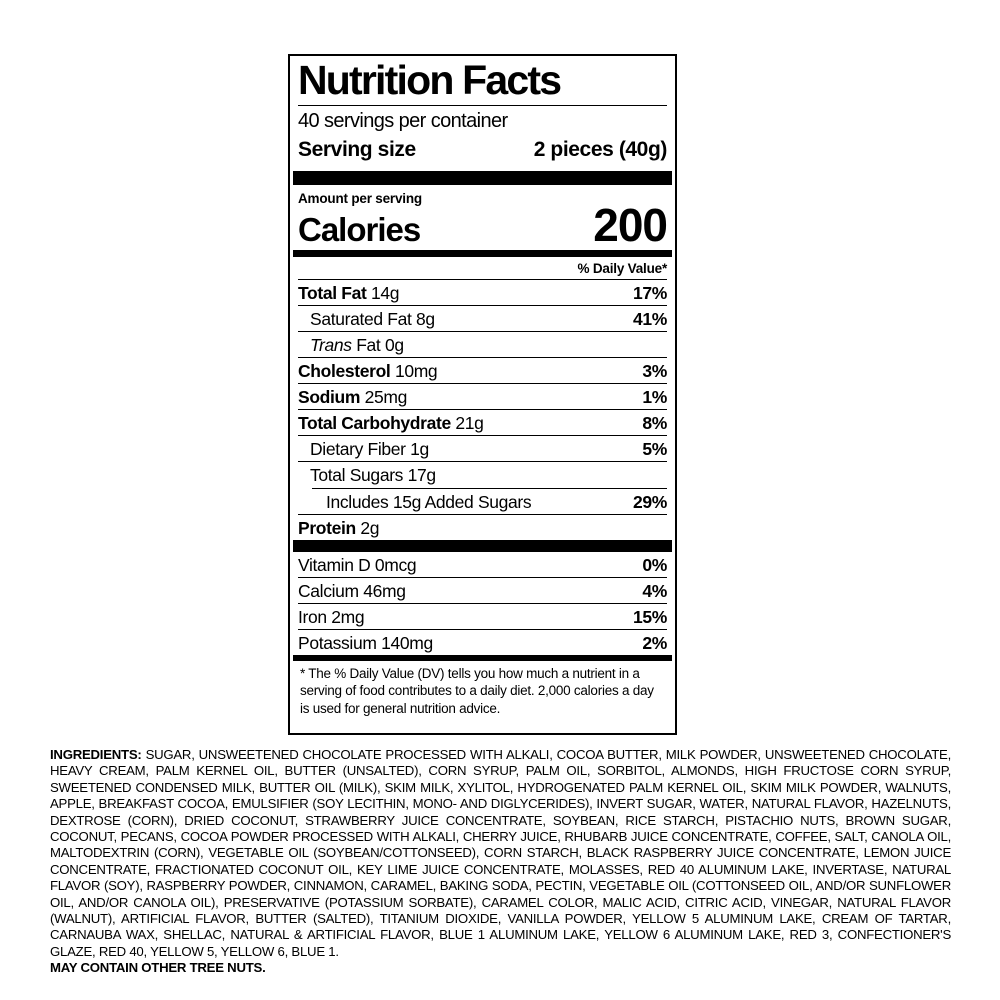  What do you see at coordinates (357, 150) in the screenshot?
I see `serving-size-label: Serving size` at bounding box center [357, 150].